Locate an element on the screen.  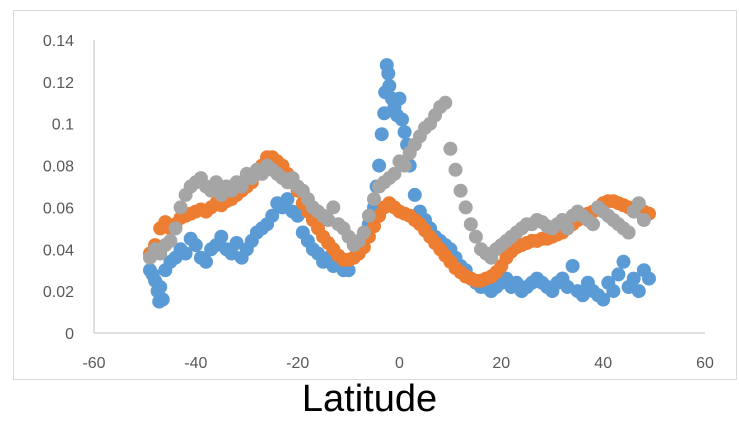
x-tick-label: -20 is located at coordinates (297, 363).